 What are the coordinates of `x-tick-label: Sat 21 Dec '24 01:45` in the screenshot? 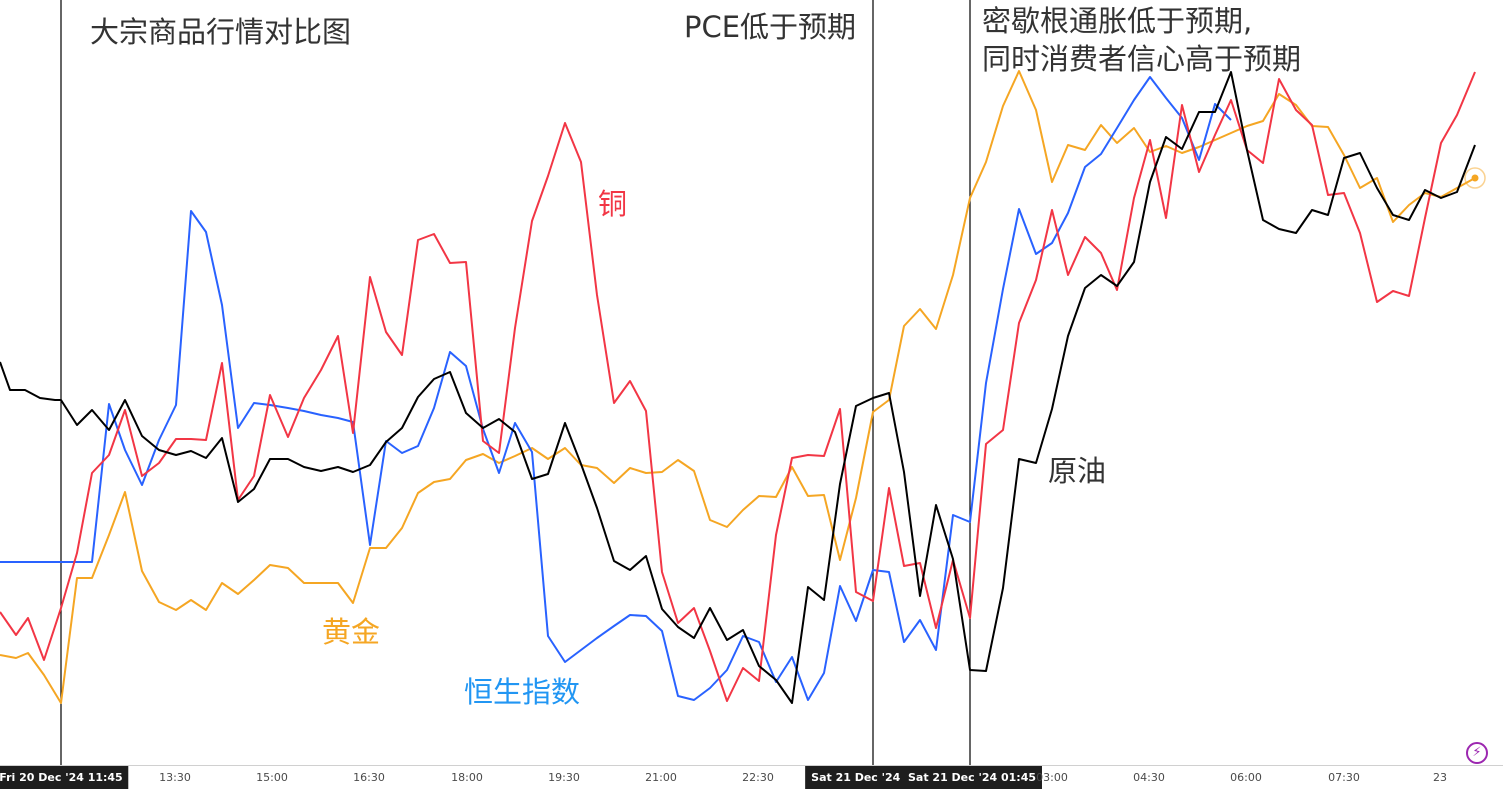 It's located at (972, 777).